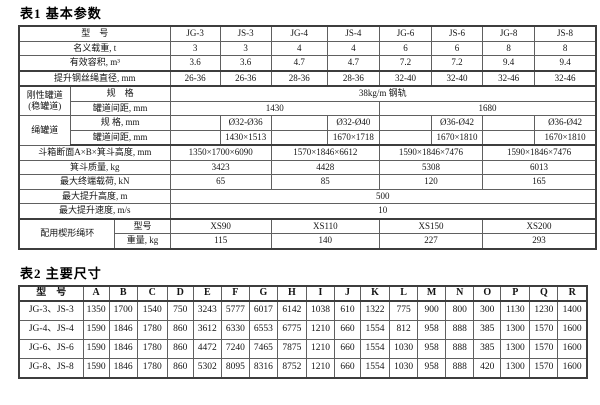 This screenshot has width=600, height=405. What do you see at coordinates (383, 93) in the screenshot?
I see `value-cell: 38kg/m 钢轨` at bounding box center [383, 93].